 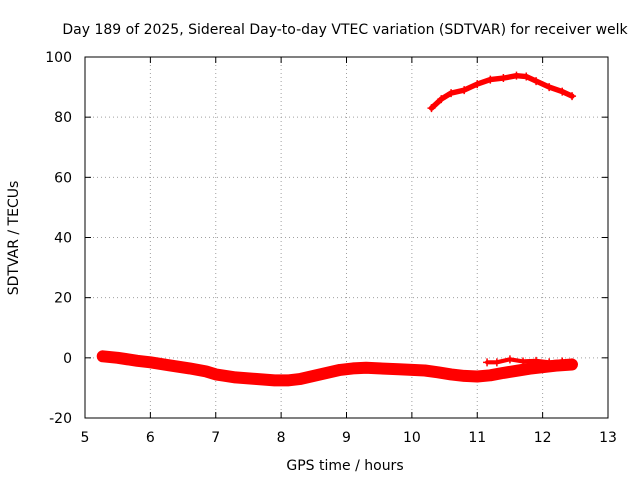 I want to click on x-tick-label: 10, so click(x=412, y=438).